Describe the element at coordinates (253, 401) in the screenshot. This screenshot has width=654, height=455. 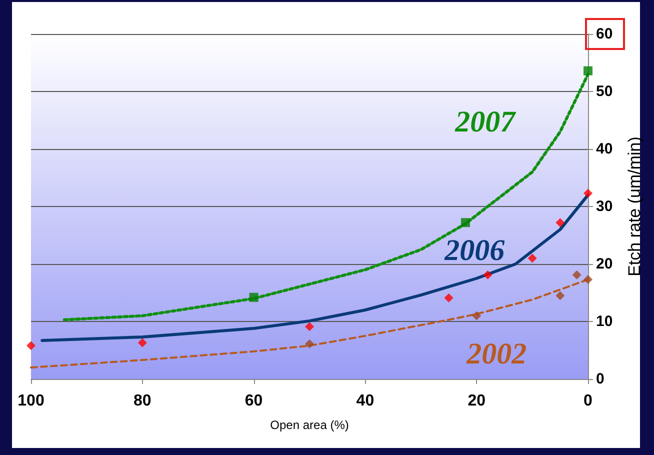
I see `x-tick-label: 60` at that location.